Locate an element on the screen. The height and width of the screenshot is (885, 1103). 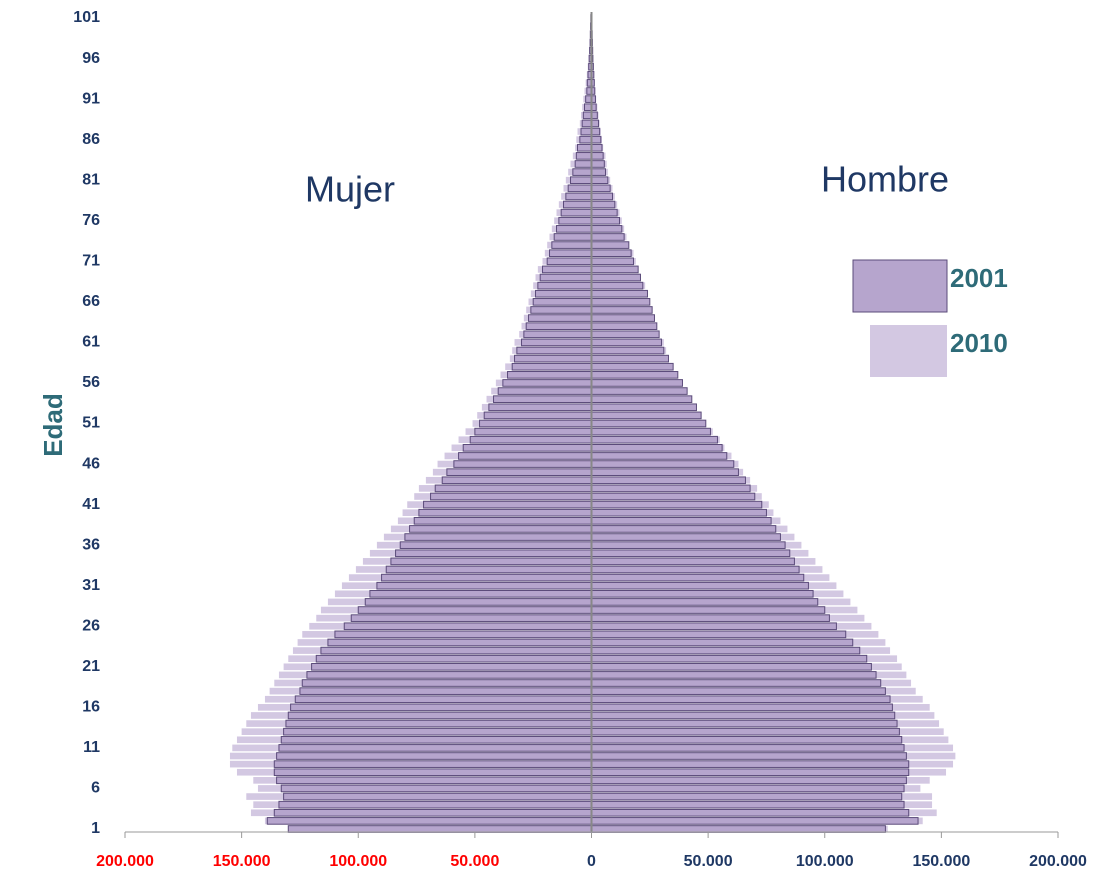
y-tick-label: 51 is located at coordinates (91, 423).